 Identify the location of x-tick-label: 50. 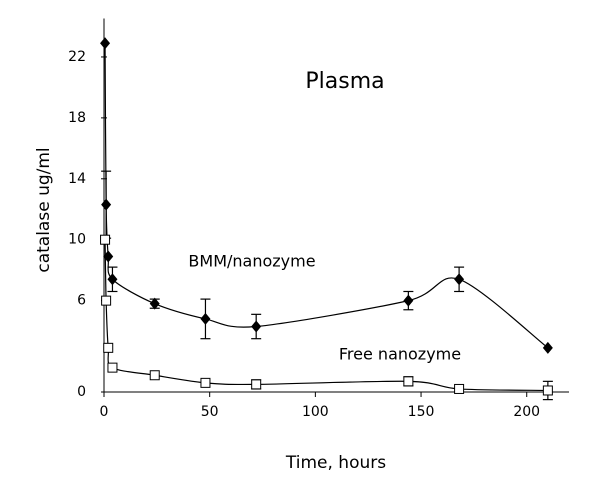
(210, 412).